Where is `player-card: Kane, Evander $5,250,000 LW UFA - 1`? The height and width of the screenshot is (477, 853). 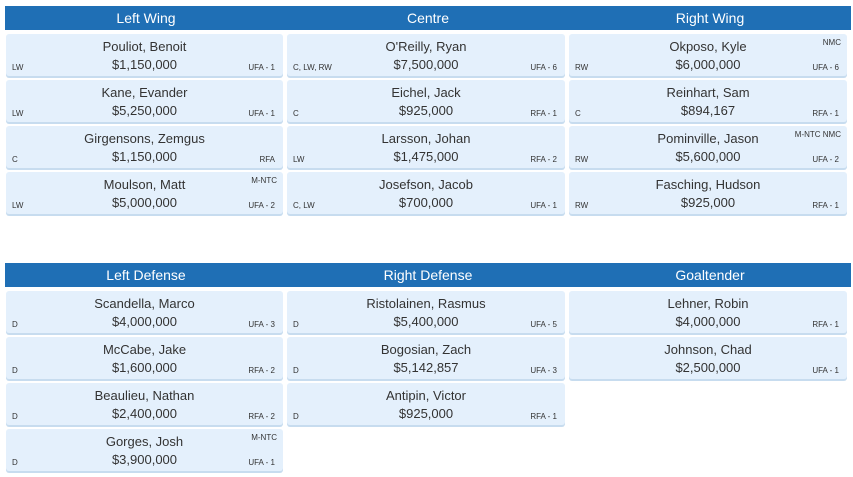
player-card: Kane, Evander $5,250,000 LW UFA - 1 is located at coordinates (144, 101).